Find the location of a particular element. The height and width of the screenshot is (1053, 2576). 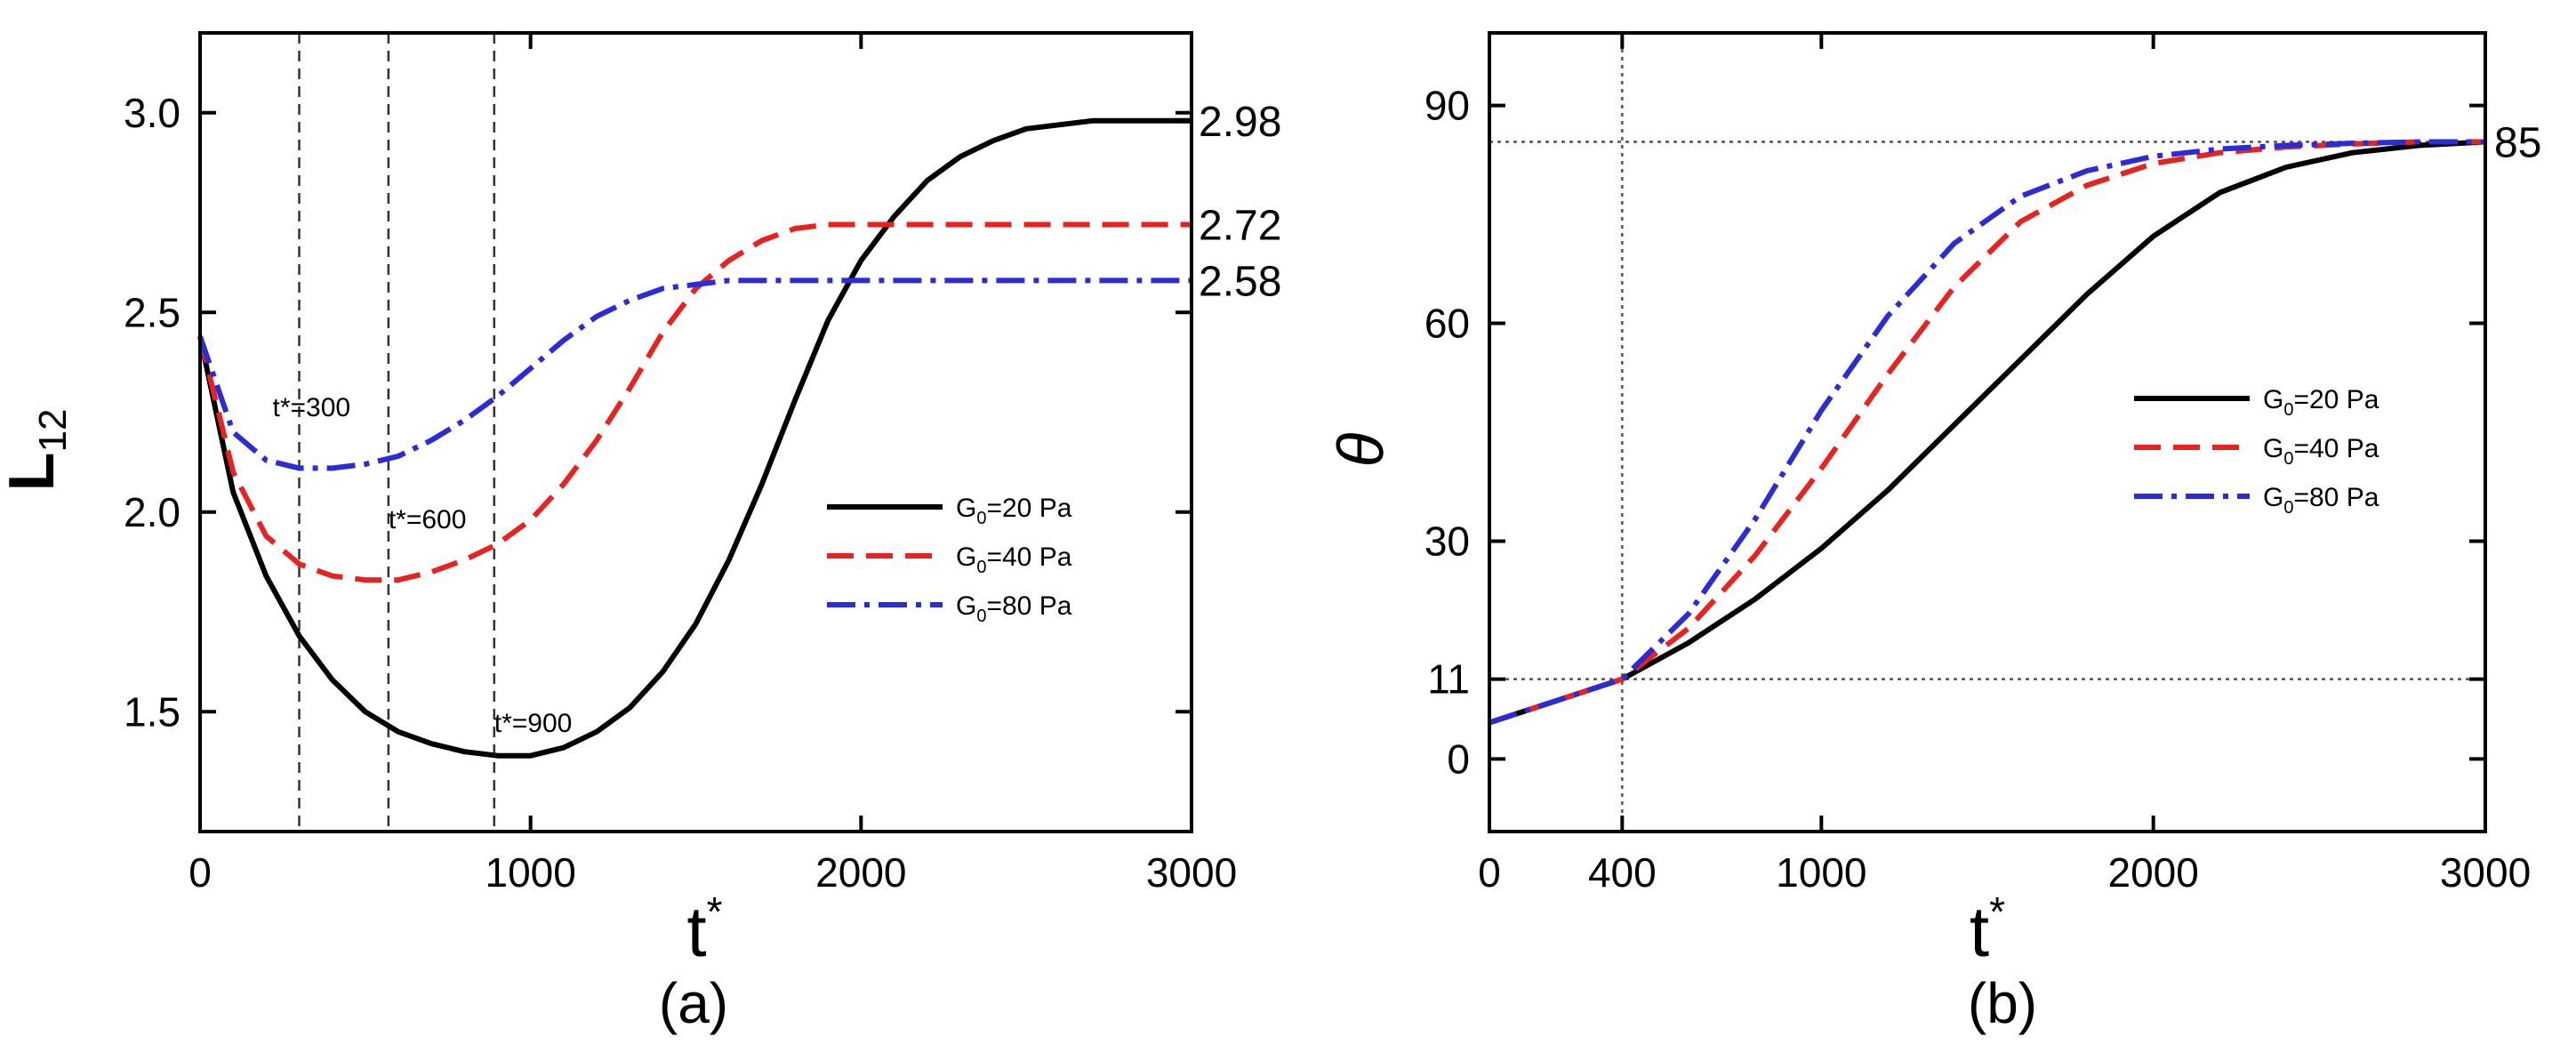

end-value-label: 2.72 is located at coordinates (1240, 226).